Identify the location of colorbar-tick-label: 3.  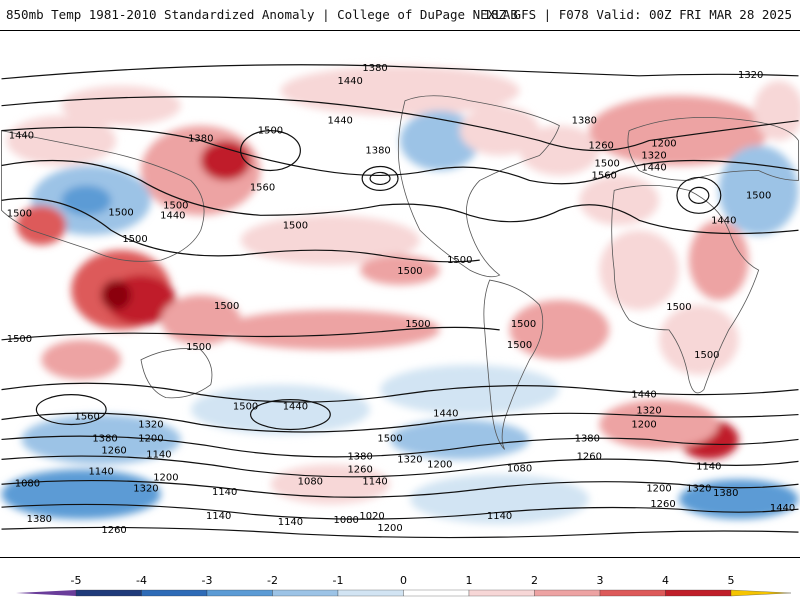
(600, 580).